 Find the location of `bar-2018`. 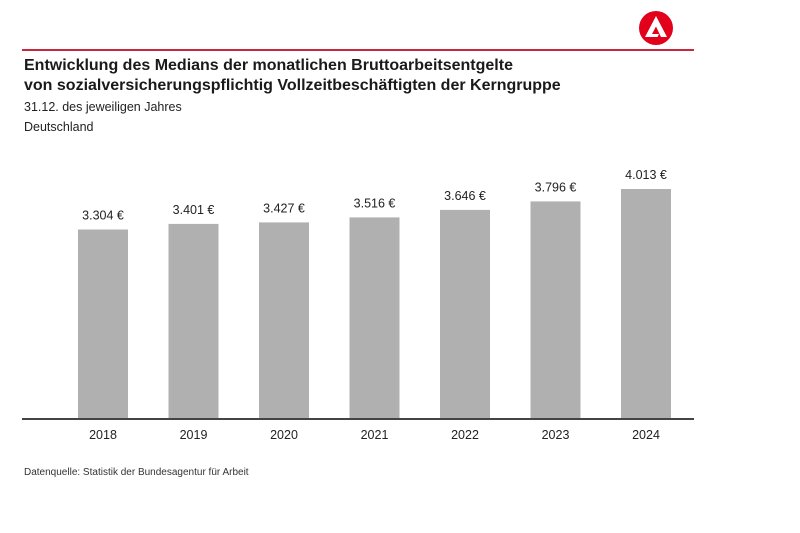

bar-2018 is located at coordinates (103, 323).